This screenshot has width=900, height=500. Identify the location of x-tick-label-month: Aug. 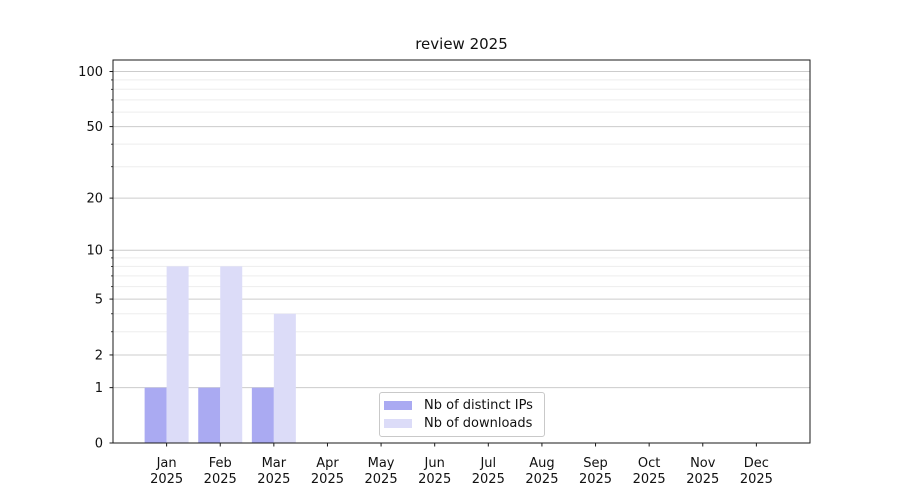
(541, 463).